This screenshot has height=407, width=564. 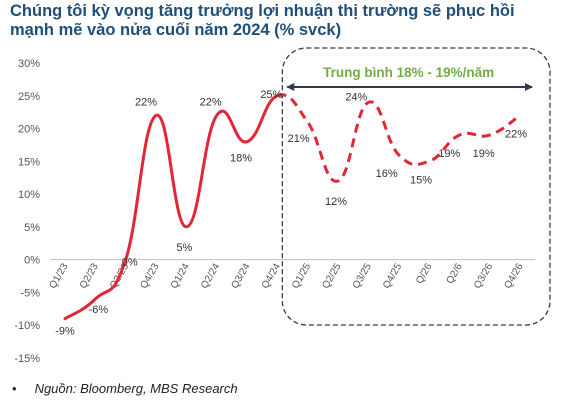 What do you see at coordinates (392, 275) in the screenshot?
I see `x-tick-label: Q4/25` at bounding box center [392, 275].